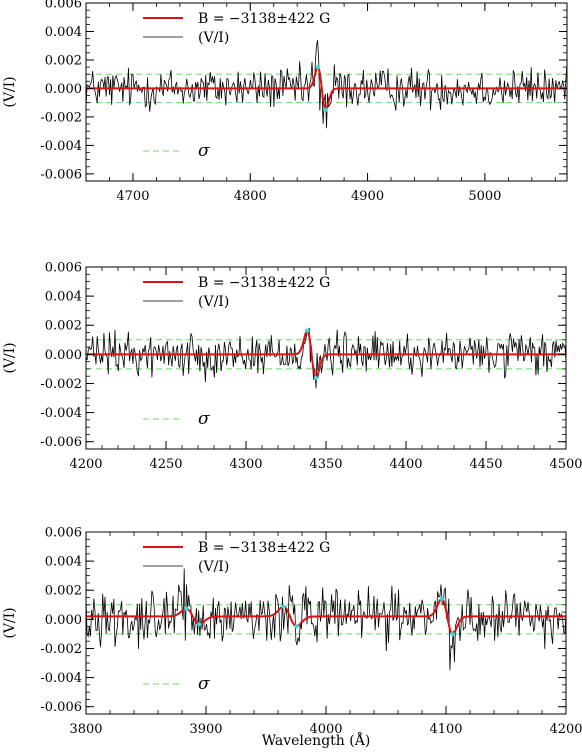  Describe the element at coordinates (316, 741) in the screenshot. I see `x-axis-title: Wavelength (Å)` at that location.